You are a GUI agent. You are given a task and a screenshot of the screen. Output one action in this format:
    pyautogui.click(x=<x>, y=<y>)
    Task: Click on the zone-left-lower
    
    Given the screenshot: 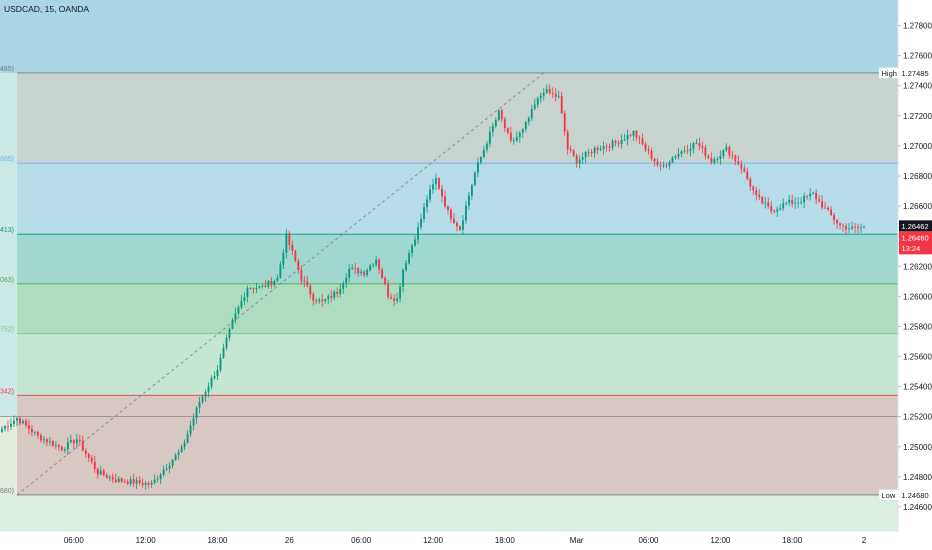 What is the action you would take?
    pyautogui.click(x=8, y=455)
    